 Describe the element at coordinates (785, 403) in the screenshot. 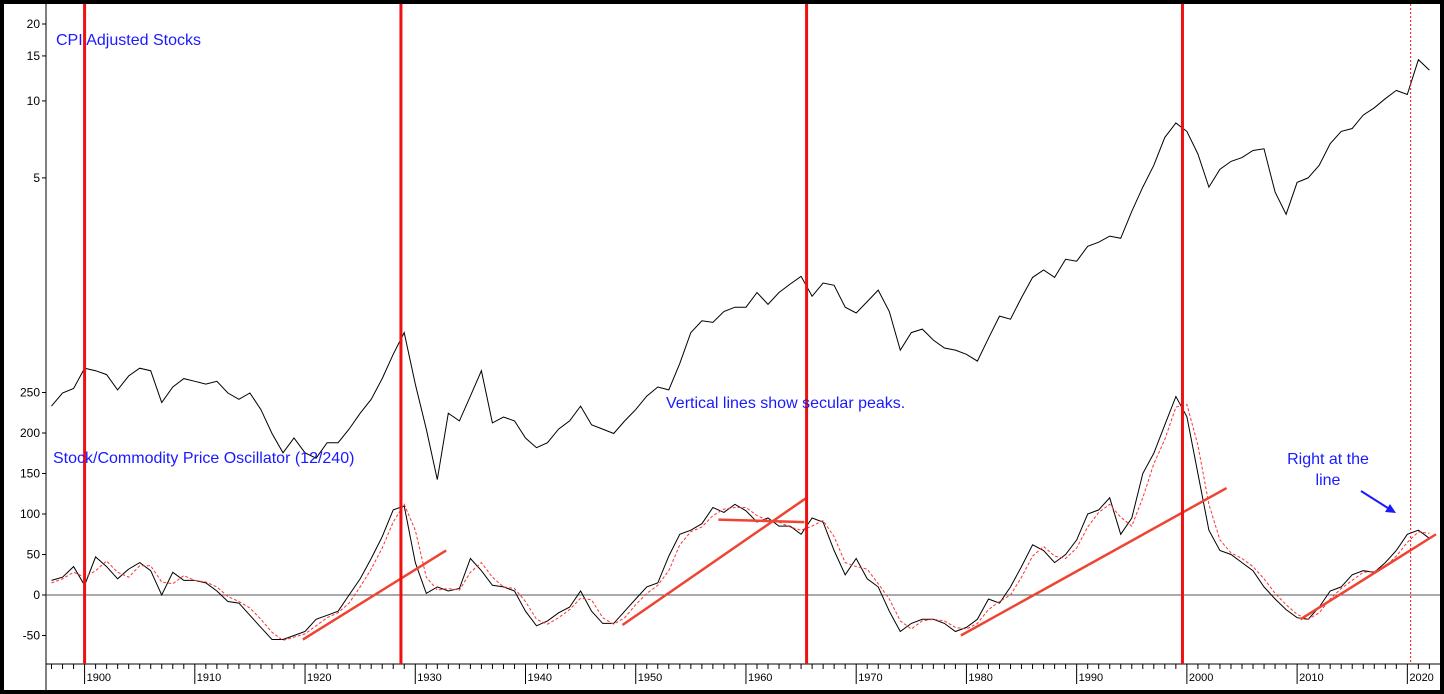

I see `secular-peaks-note: Vertical lines show secular peaks.` at that location.